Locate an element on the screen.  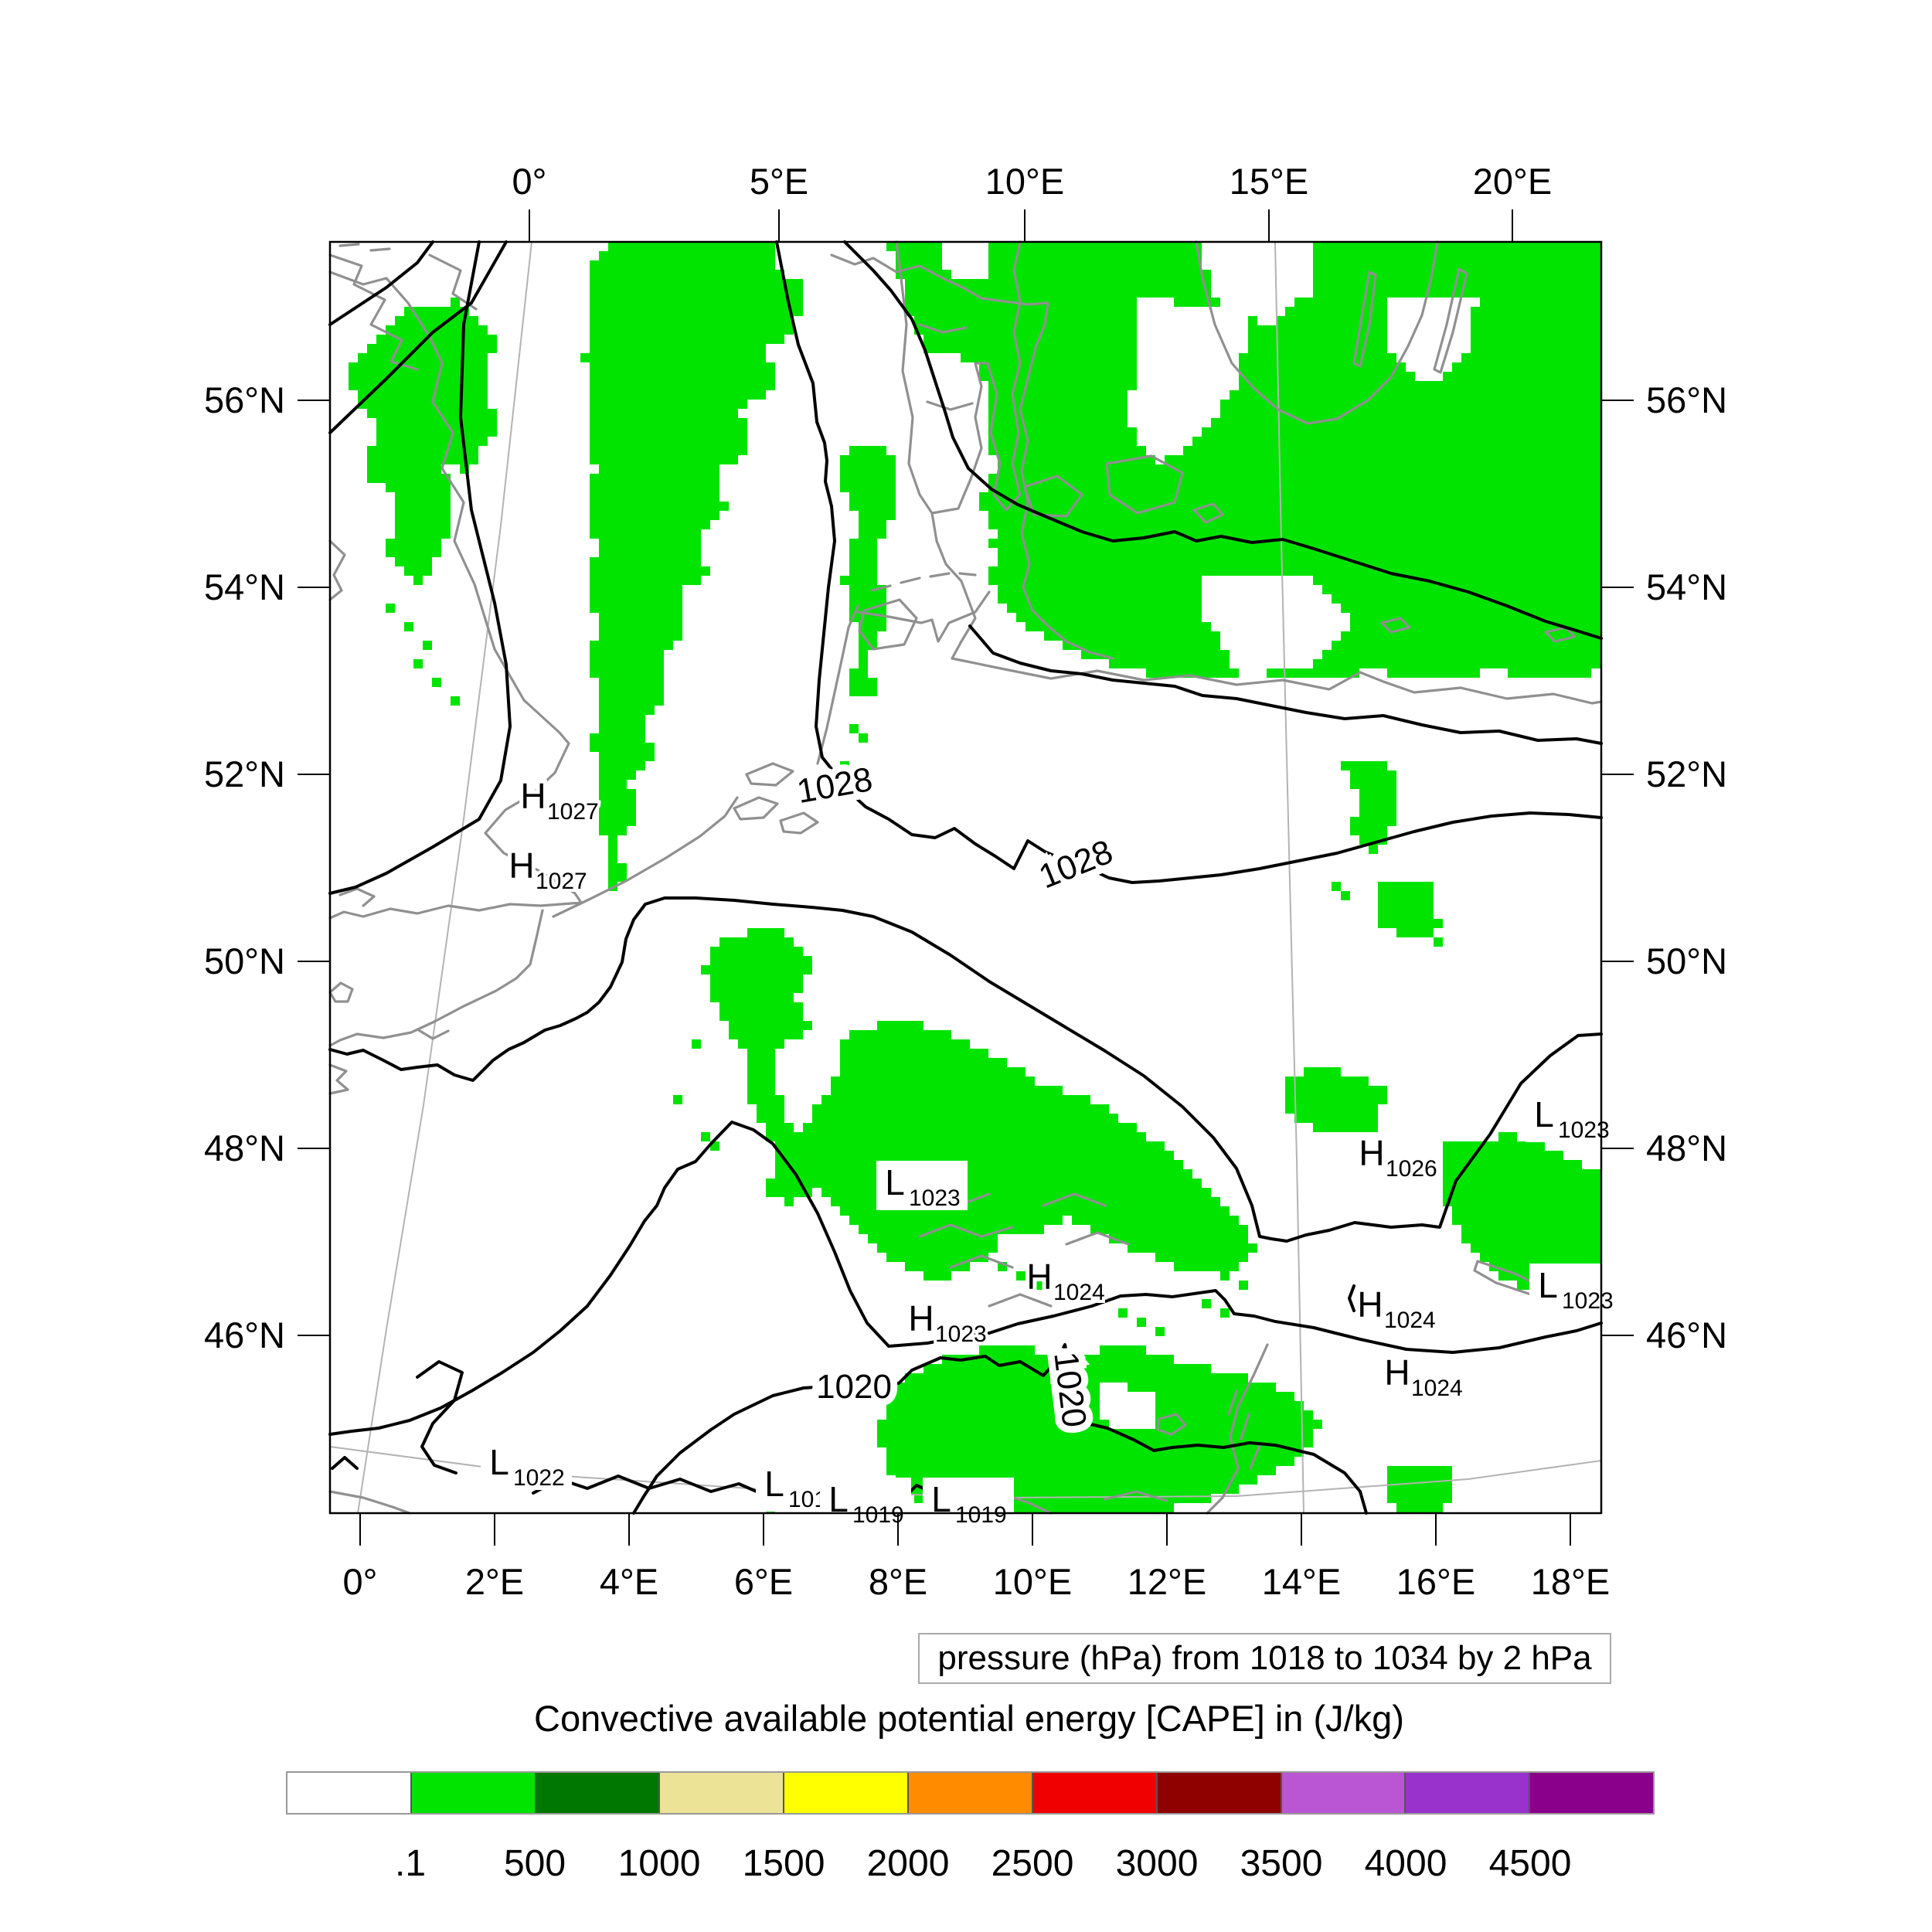
pressure-center: H 1026 is located at coordinates (1397, 1157).